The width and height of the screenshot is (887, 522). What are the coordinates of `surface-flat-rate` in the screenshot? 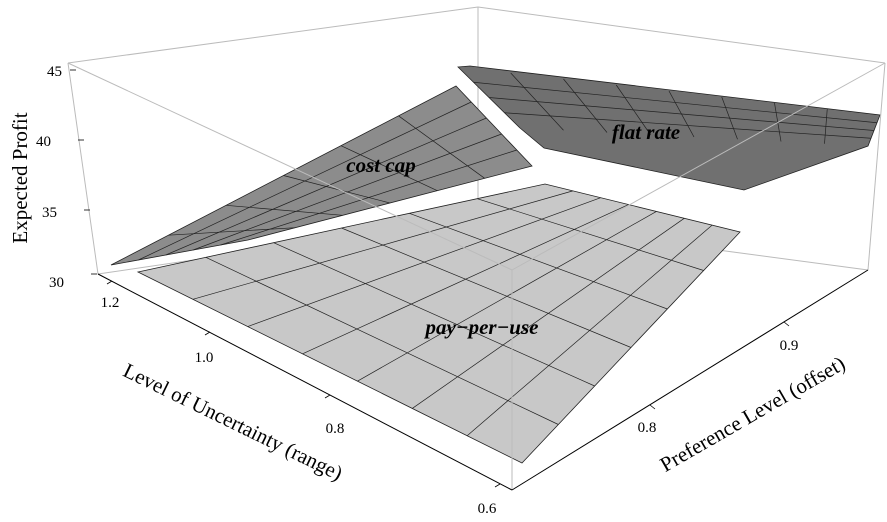 It's located at (669, 128).